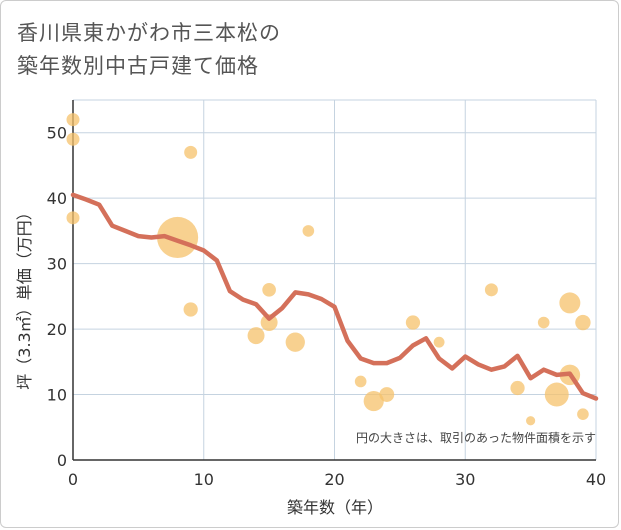 The image size is (621, 530). I want to click on y-tick-label: 20, so click(57, 329).